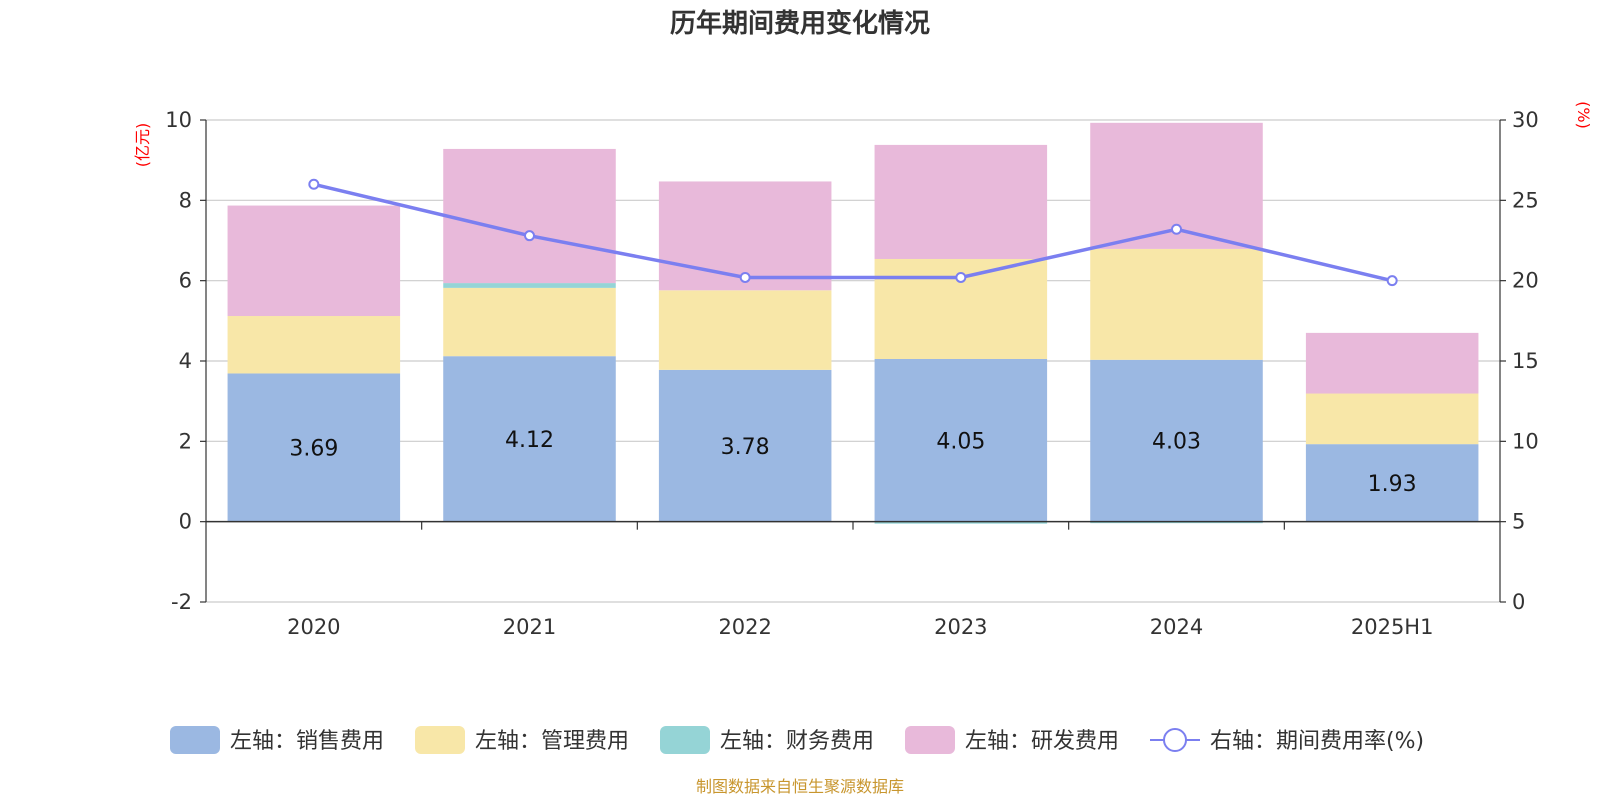 The image size is (1600, 800). I want to click on legend-item: 左轴：研发费用, so click(1012, 740).